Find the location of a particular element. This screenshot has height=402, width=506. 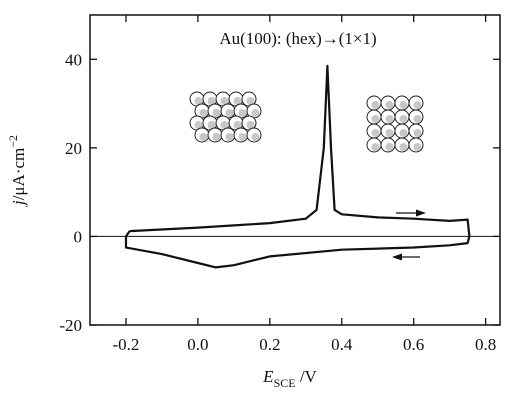

arrow-forward is located at coordinates (411, 213).